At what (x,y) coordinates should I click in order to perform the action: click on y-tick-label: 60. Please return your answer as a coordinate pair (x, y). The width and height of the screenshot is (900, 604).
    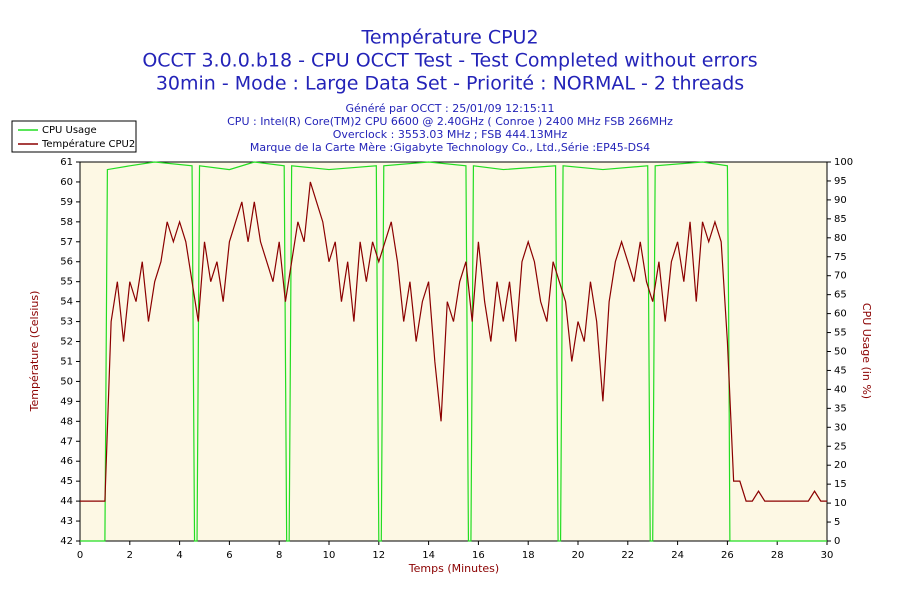
    Looking at the image, I should click on (66, 182).